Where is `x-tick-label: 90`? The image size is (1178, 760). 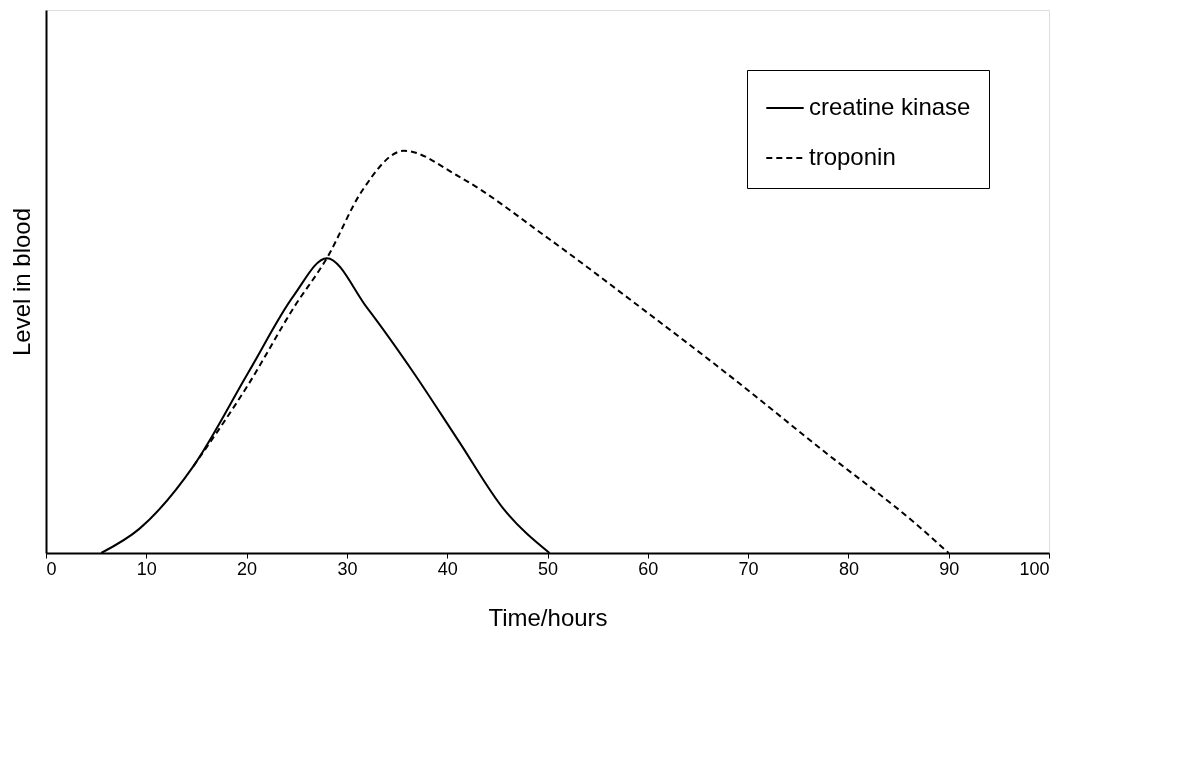 x-tick-label: 90 is located at coordinates (949, 568).